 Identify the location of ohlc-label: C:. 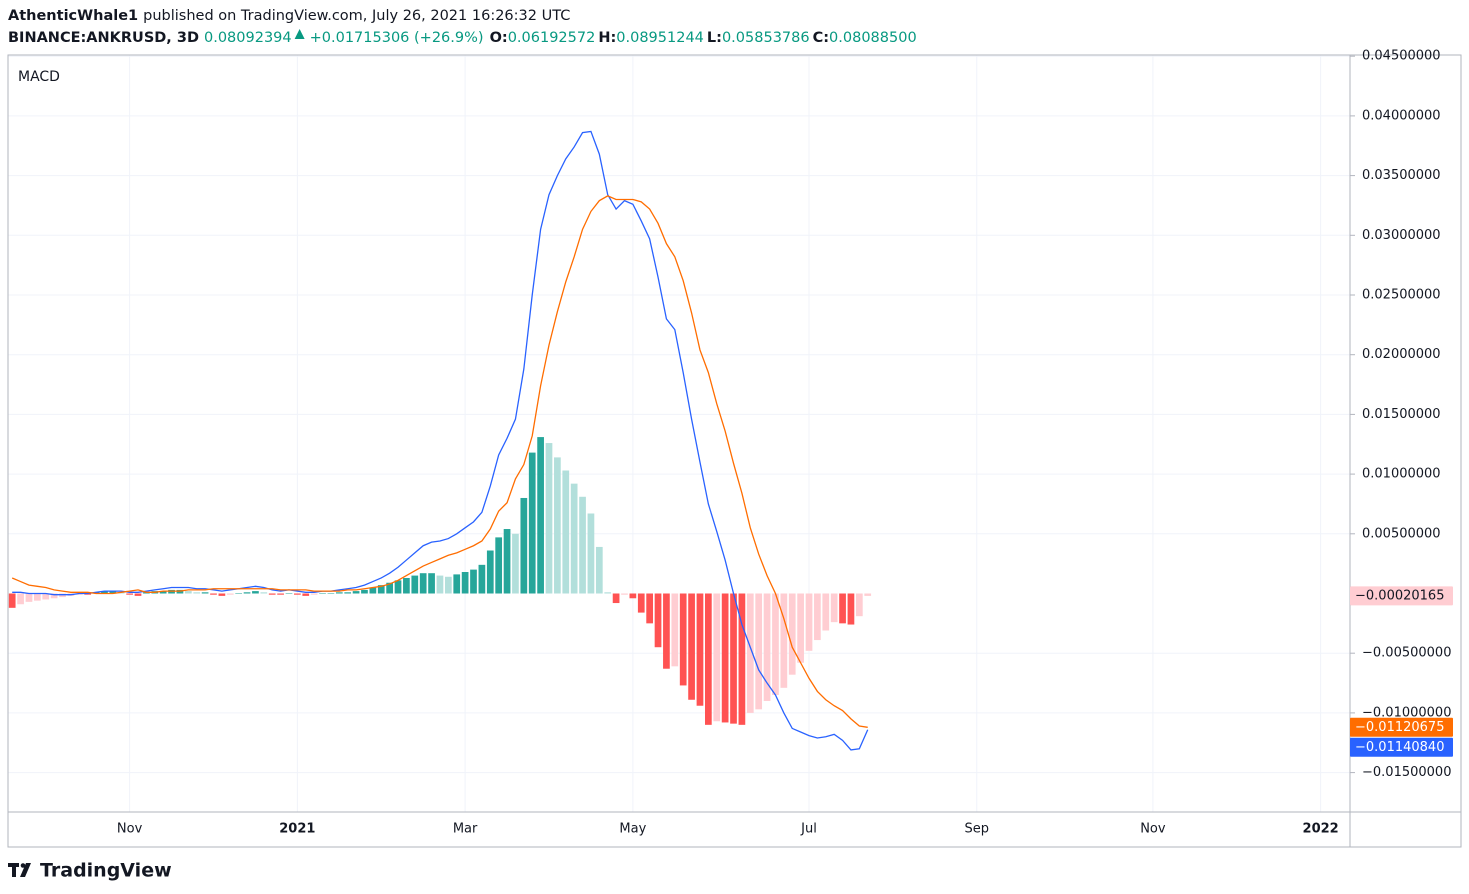
(821, 38).